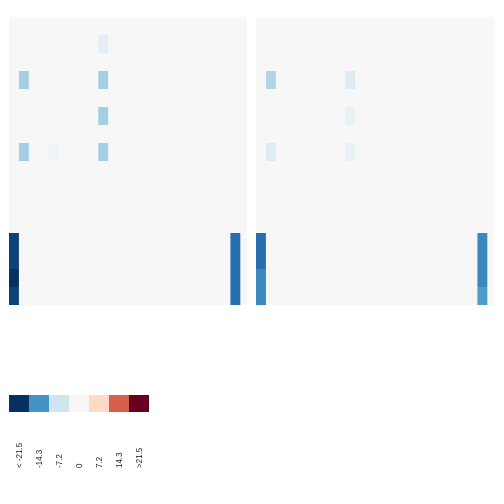 The height and width of the screenshot is (504, 504). I want to click on legend-label: 14.3, so click(119, 460).